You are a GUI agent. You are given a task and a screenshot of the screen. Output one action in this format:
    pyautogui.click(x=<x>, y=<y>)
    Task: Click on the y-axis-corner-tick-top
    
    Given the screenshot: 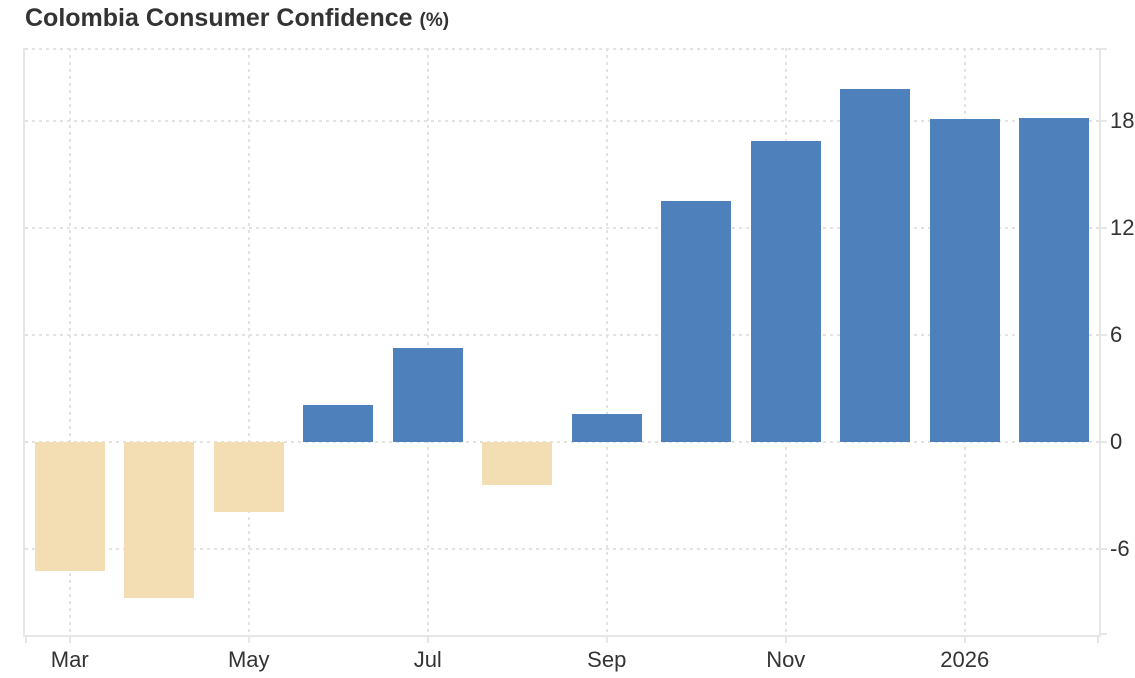 What is the action you would take?
    pyautogui.click(x=1103, y=49)
    